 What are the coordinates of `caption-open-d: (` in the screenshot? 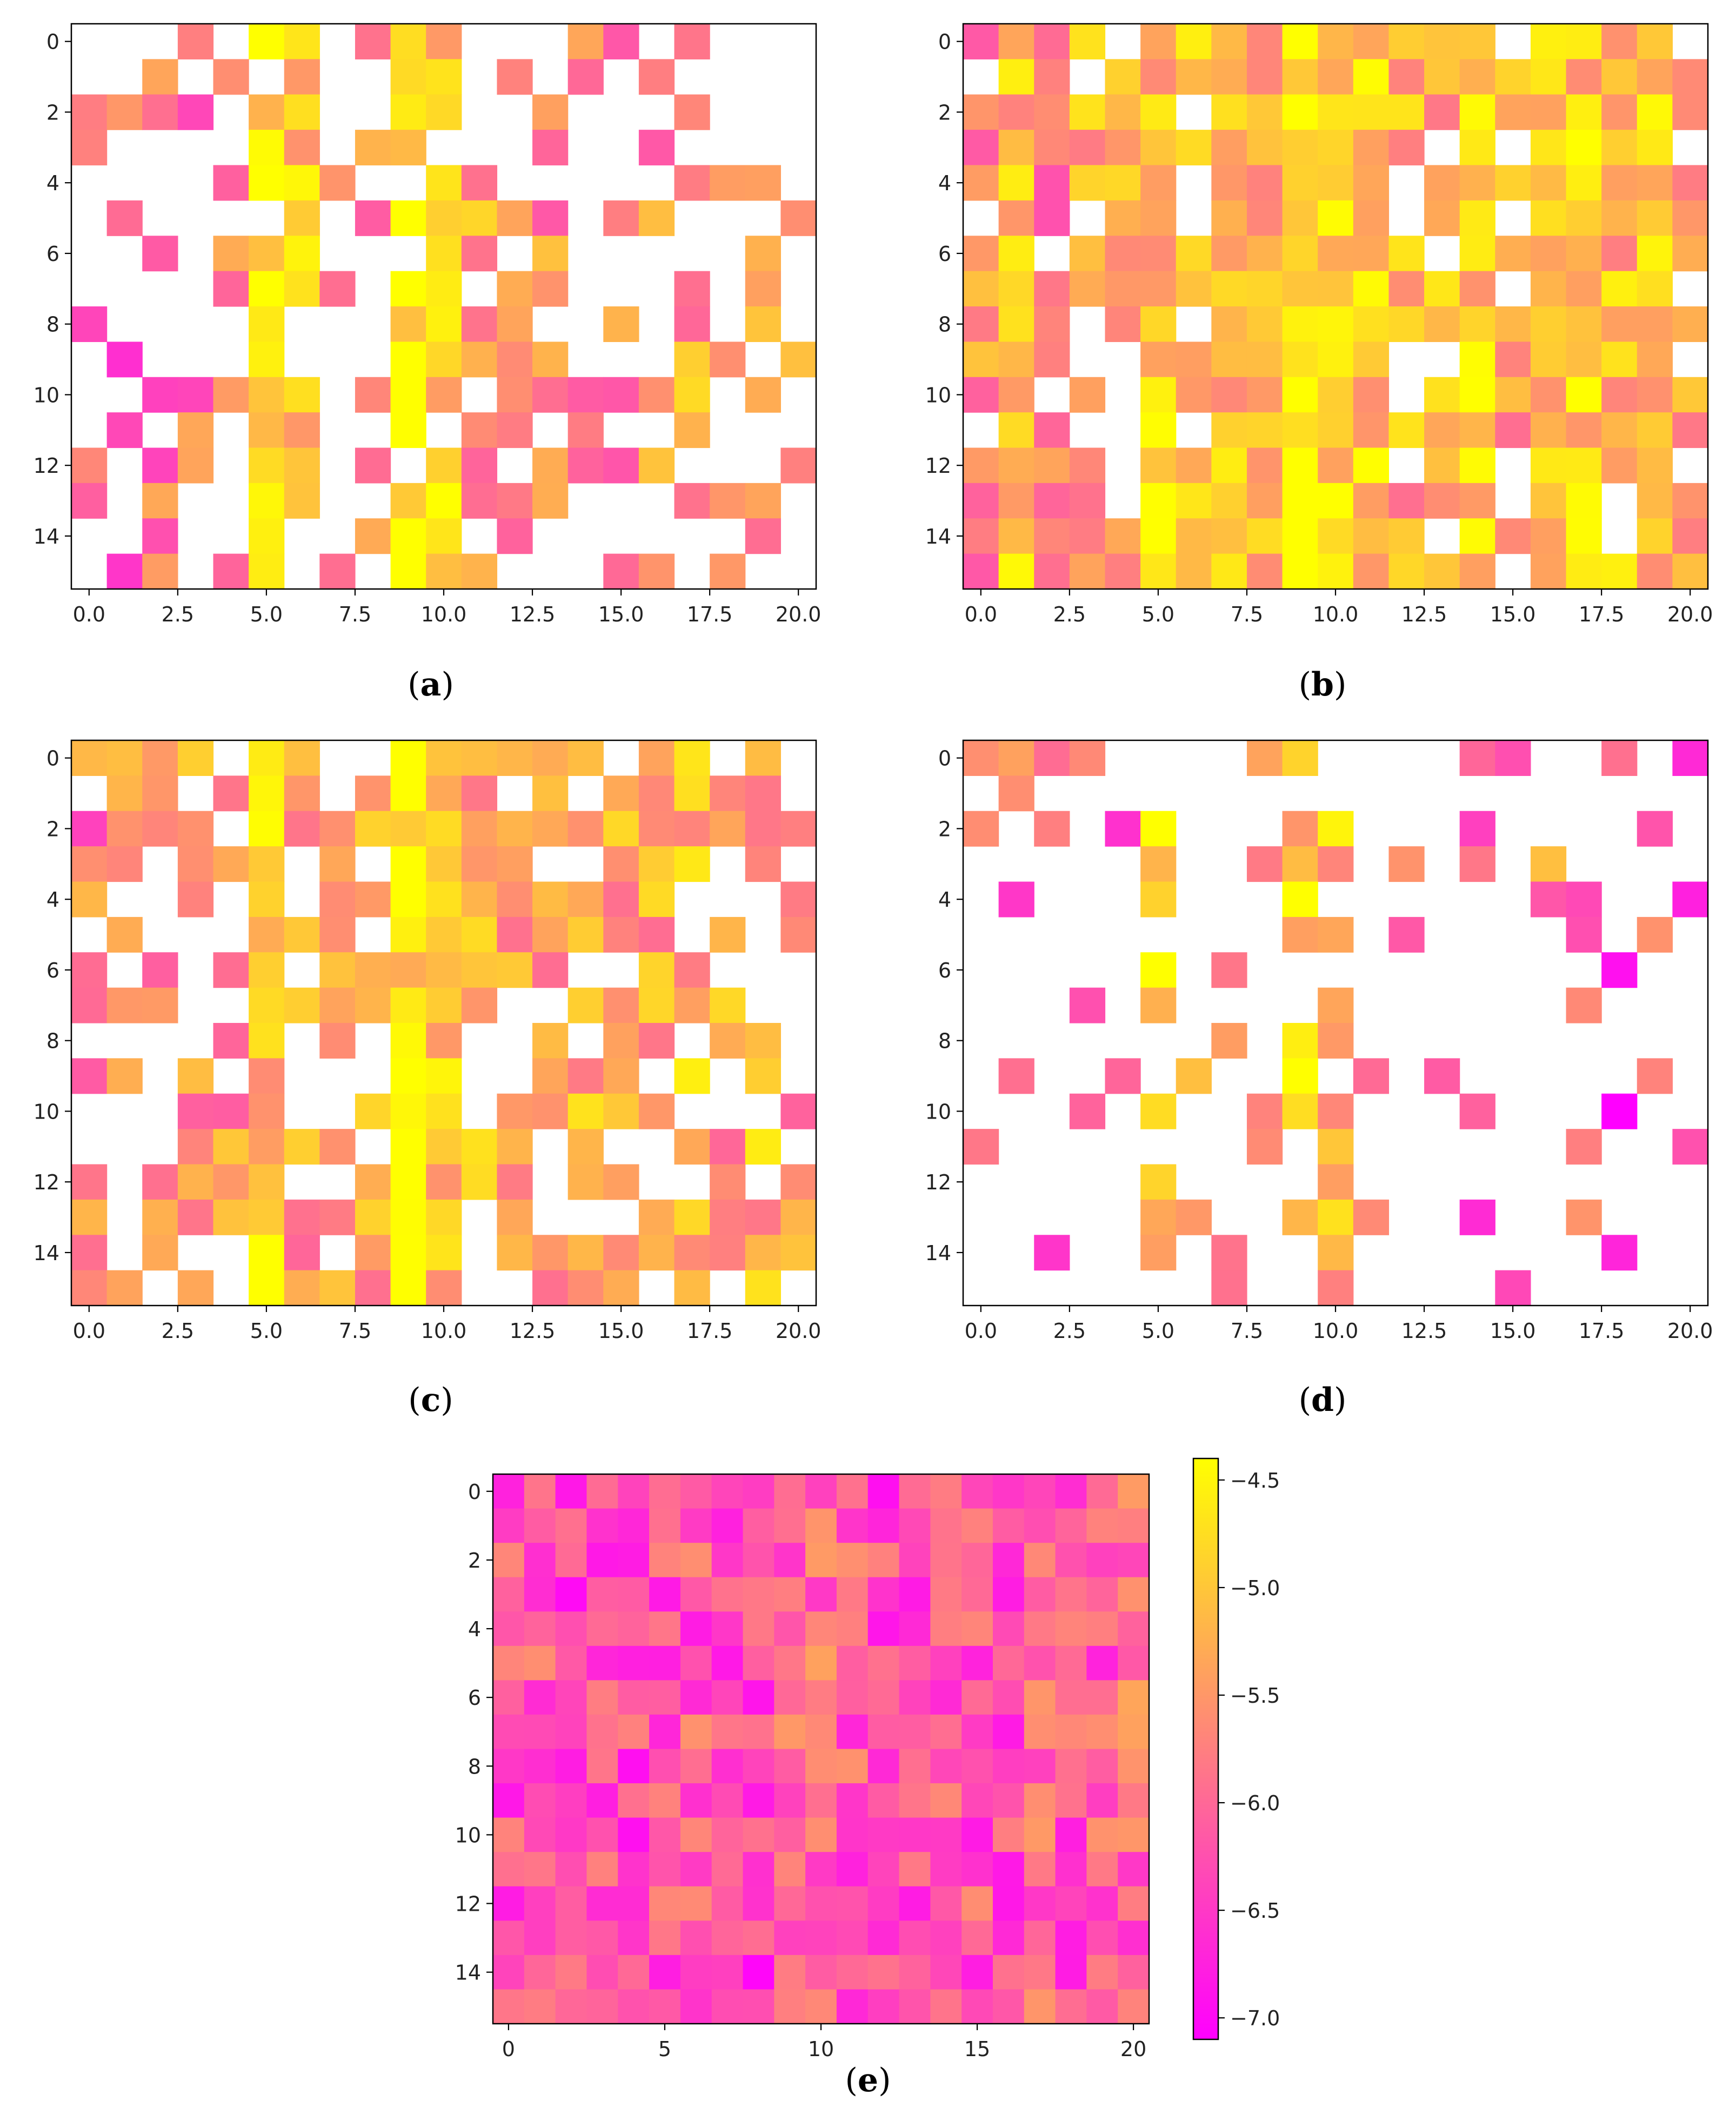 It's located at (1305, 1400).